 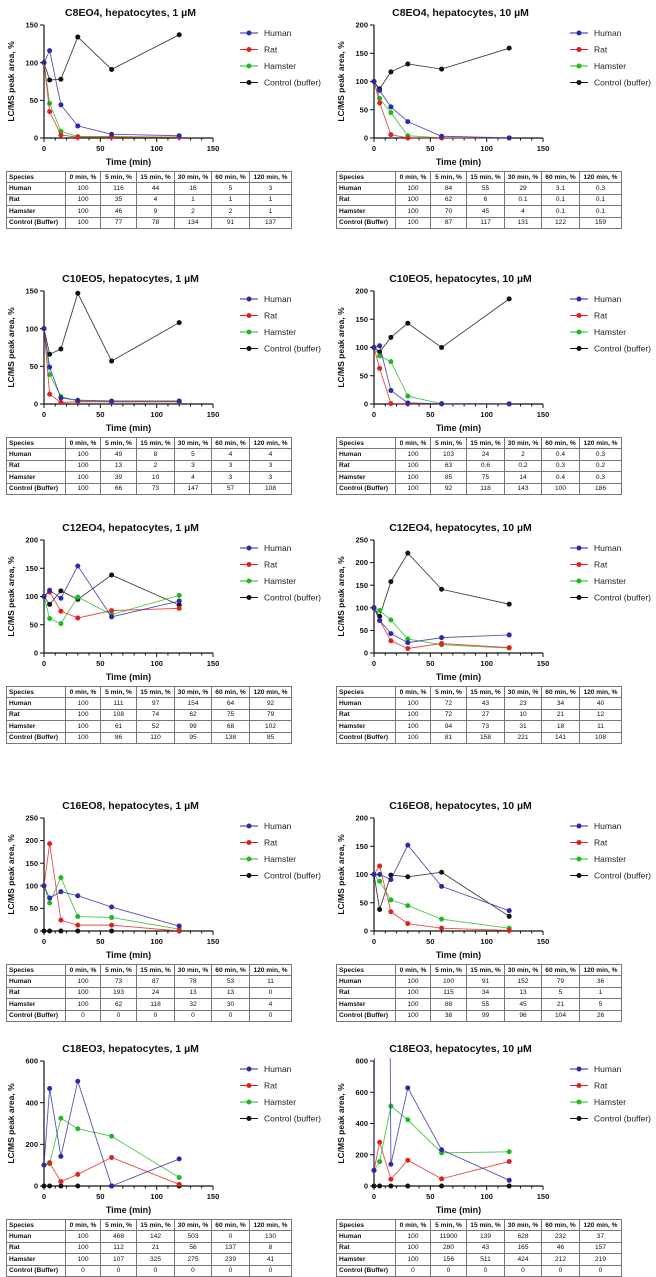 I want to click on value-cell: 92, so click(x=448, y=488).